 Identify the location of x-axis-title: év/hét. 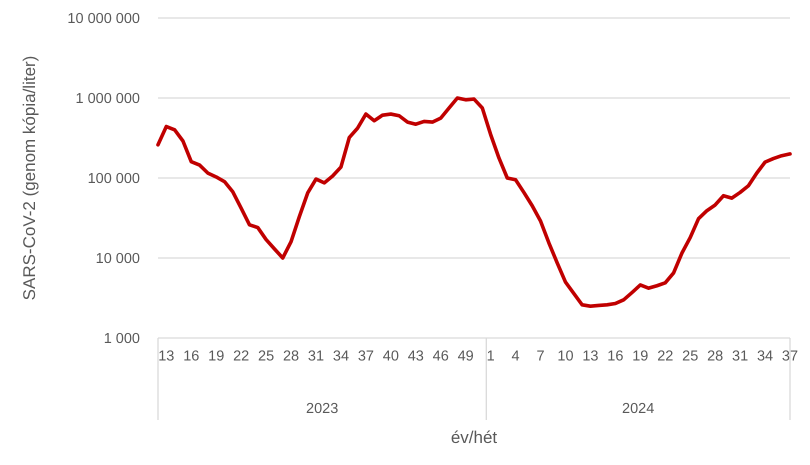
(474, 437).